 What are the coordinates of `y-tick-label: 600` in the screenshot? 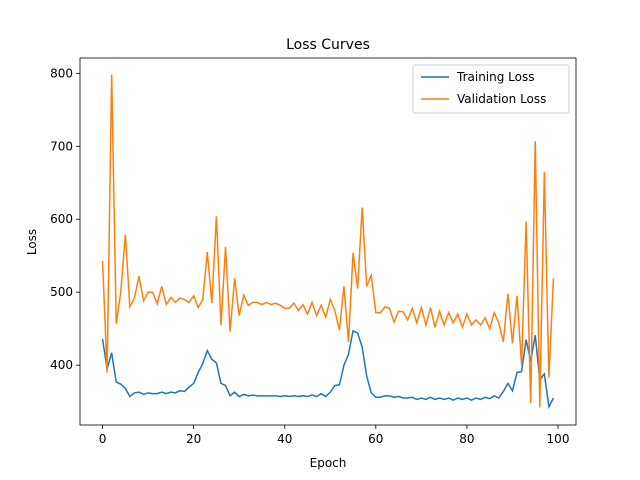 It's located at (61, 219).